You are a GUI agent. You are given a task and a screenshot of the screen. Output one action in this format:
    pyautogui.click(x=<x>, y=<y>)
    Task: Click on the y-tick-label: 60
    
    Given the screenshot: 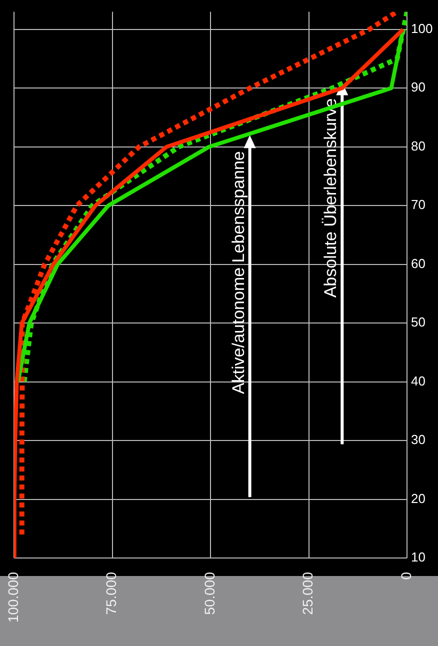 What is the action you would take?
    pyautogui.click(x=418, y=263)
    